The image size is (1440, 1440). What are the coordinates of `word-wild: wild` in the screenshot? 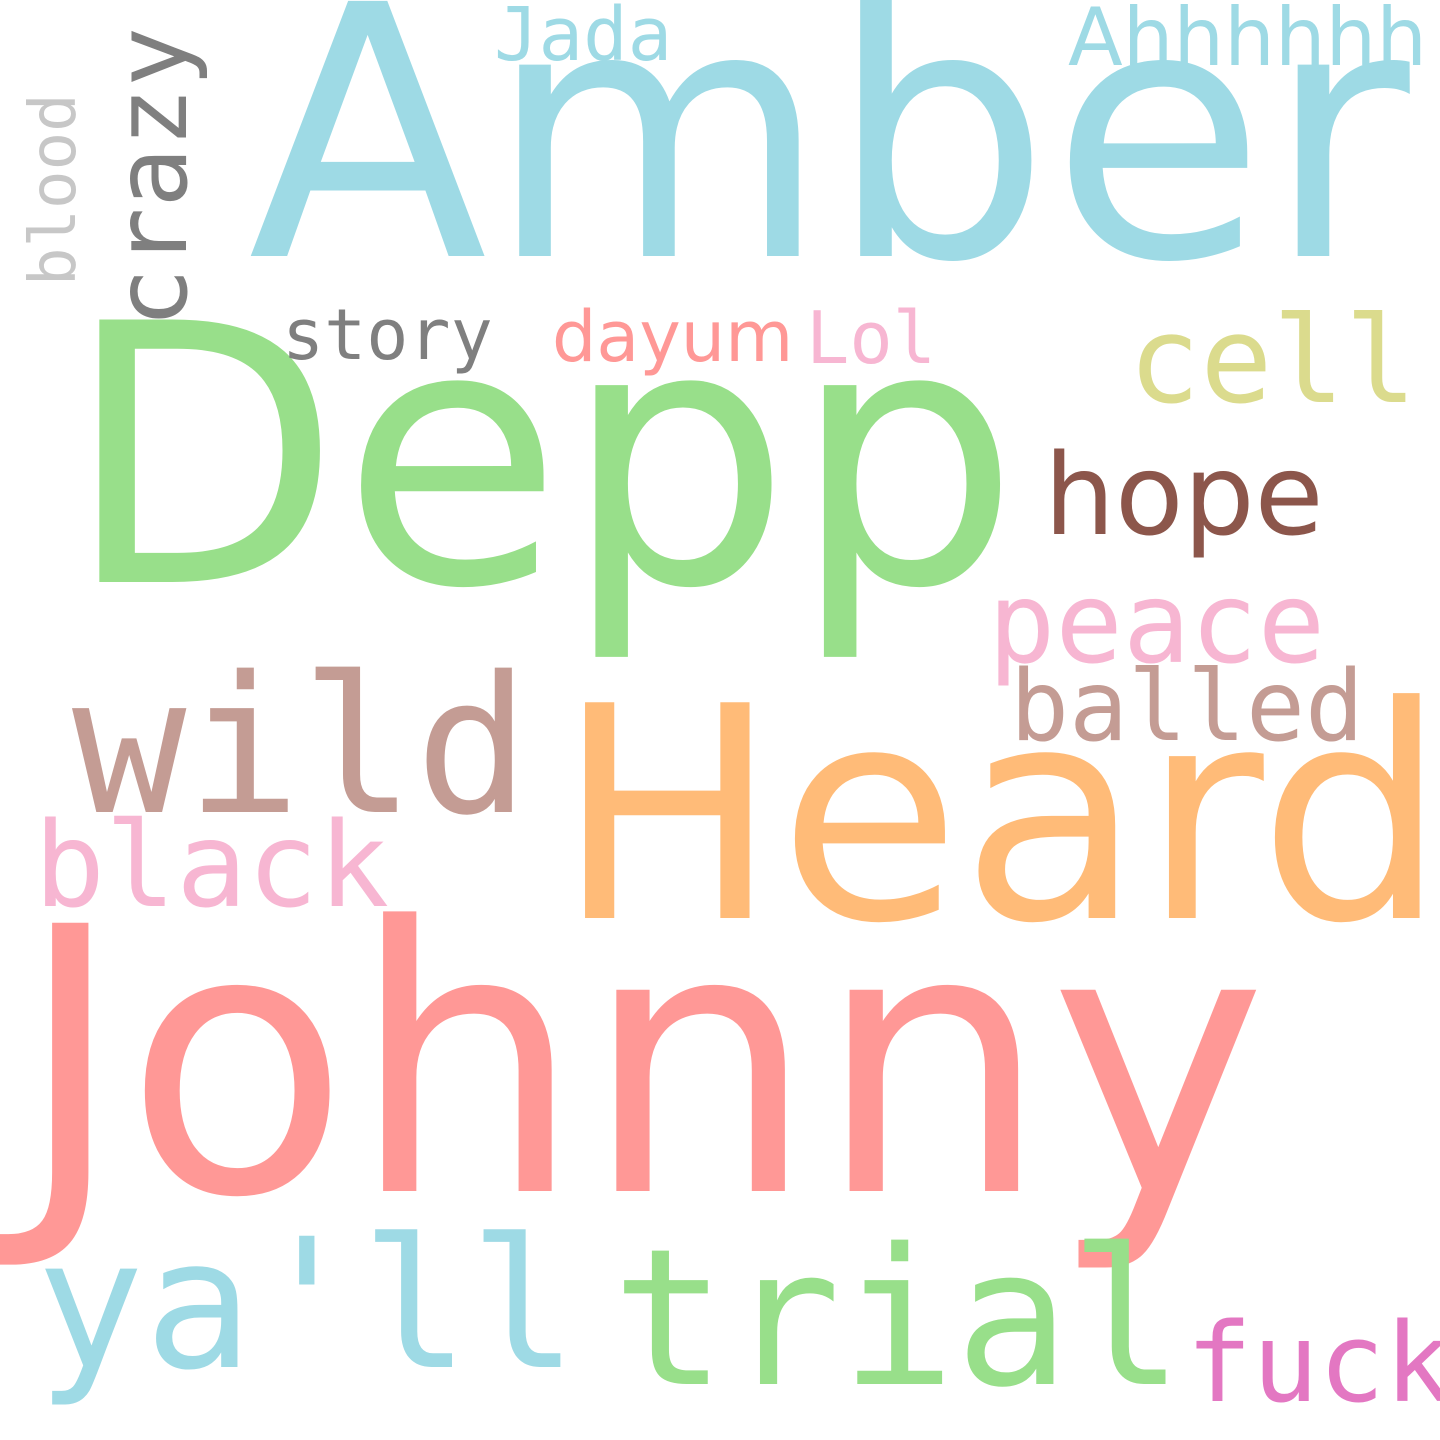 It's located at (301, 746).